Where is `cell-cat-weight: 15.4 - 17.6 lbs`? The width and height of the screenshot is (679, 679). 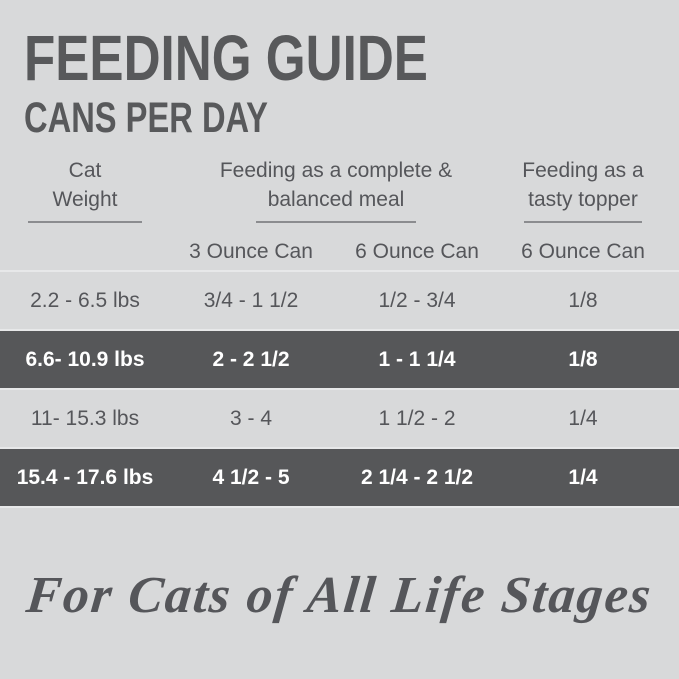 cell-cat-weight: 15.4 - 17.6 lbs is located at coordinates (85, 477).